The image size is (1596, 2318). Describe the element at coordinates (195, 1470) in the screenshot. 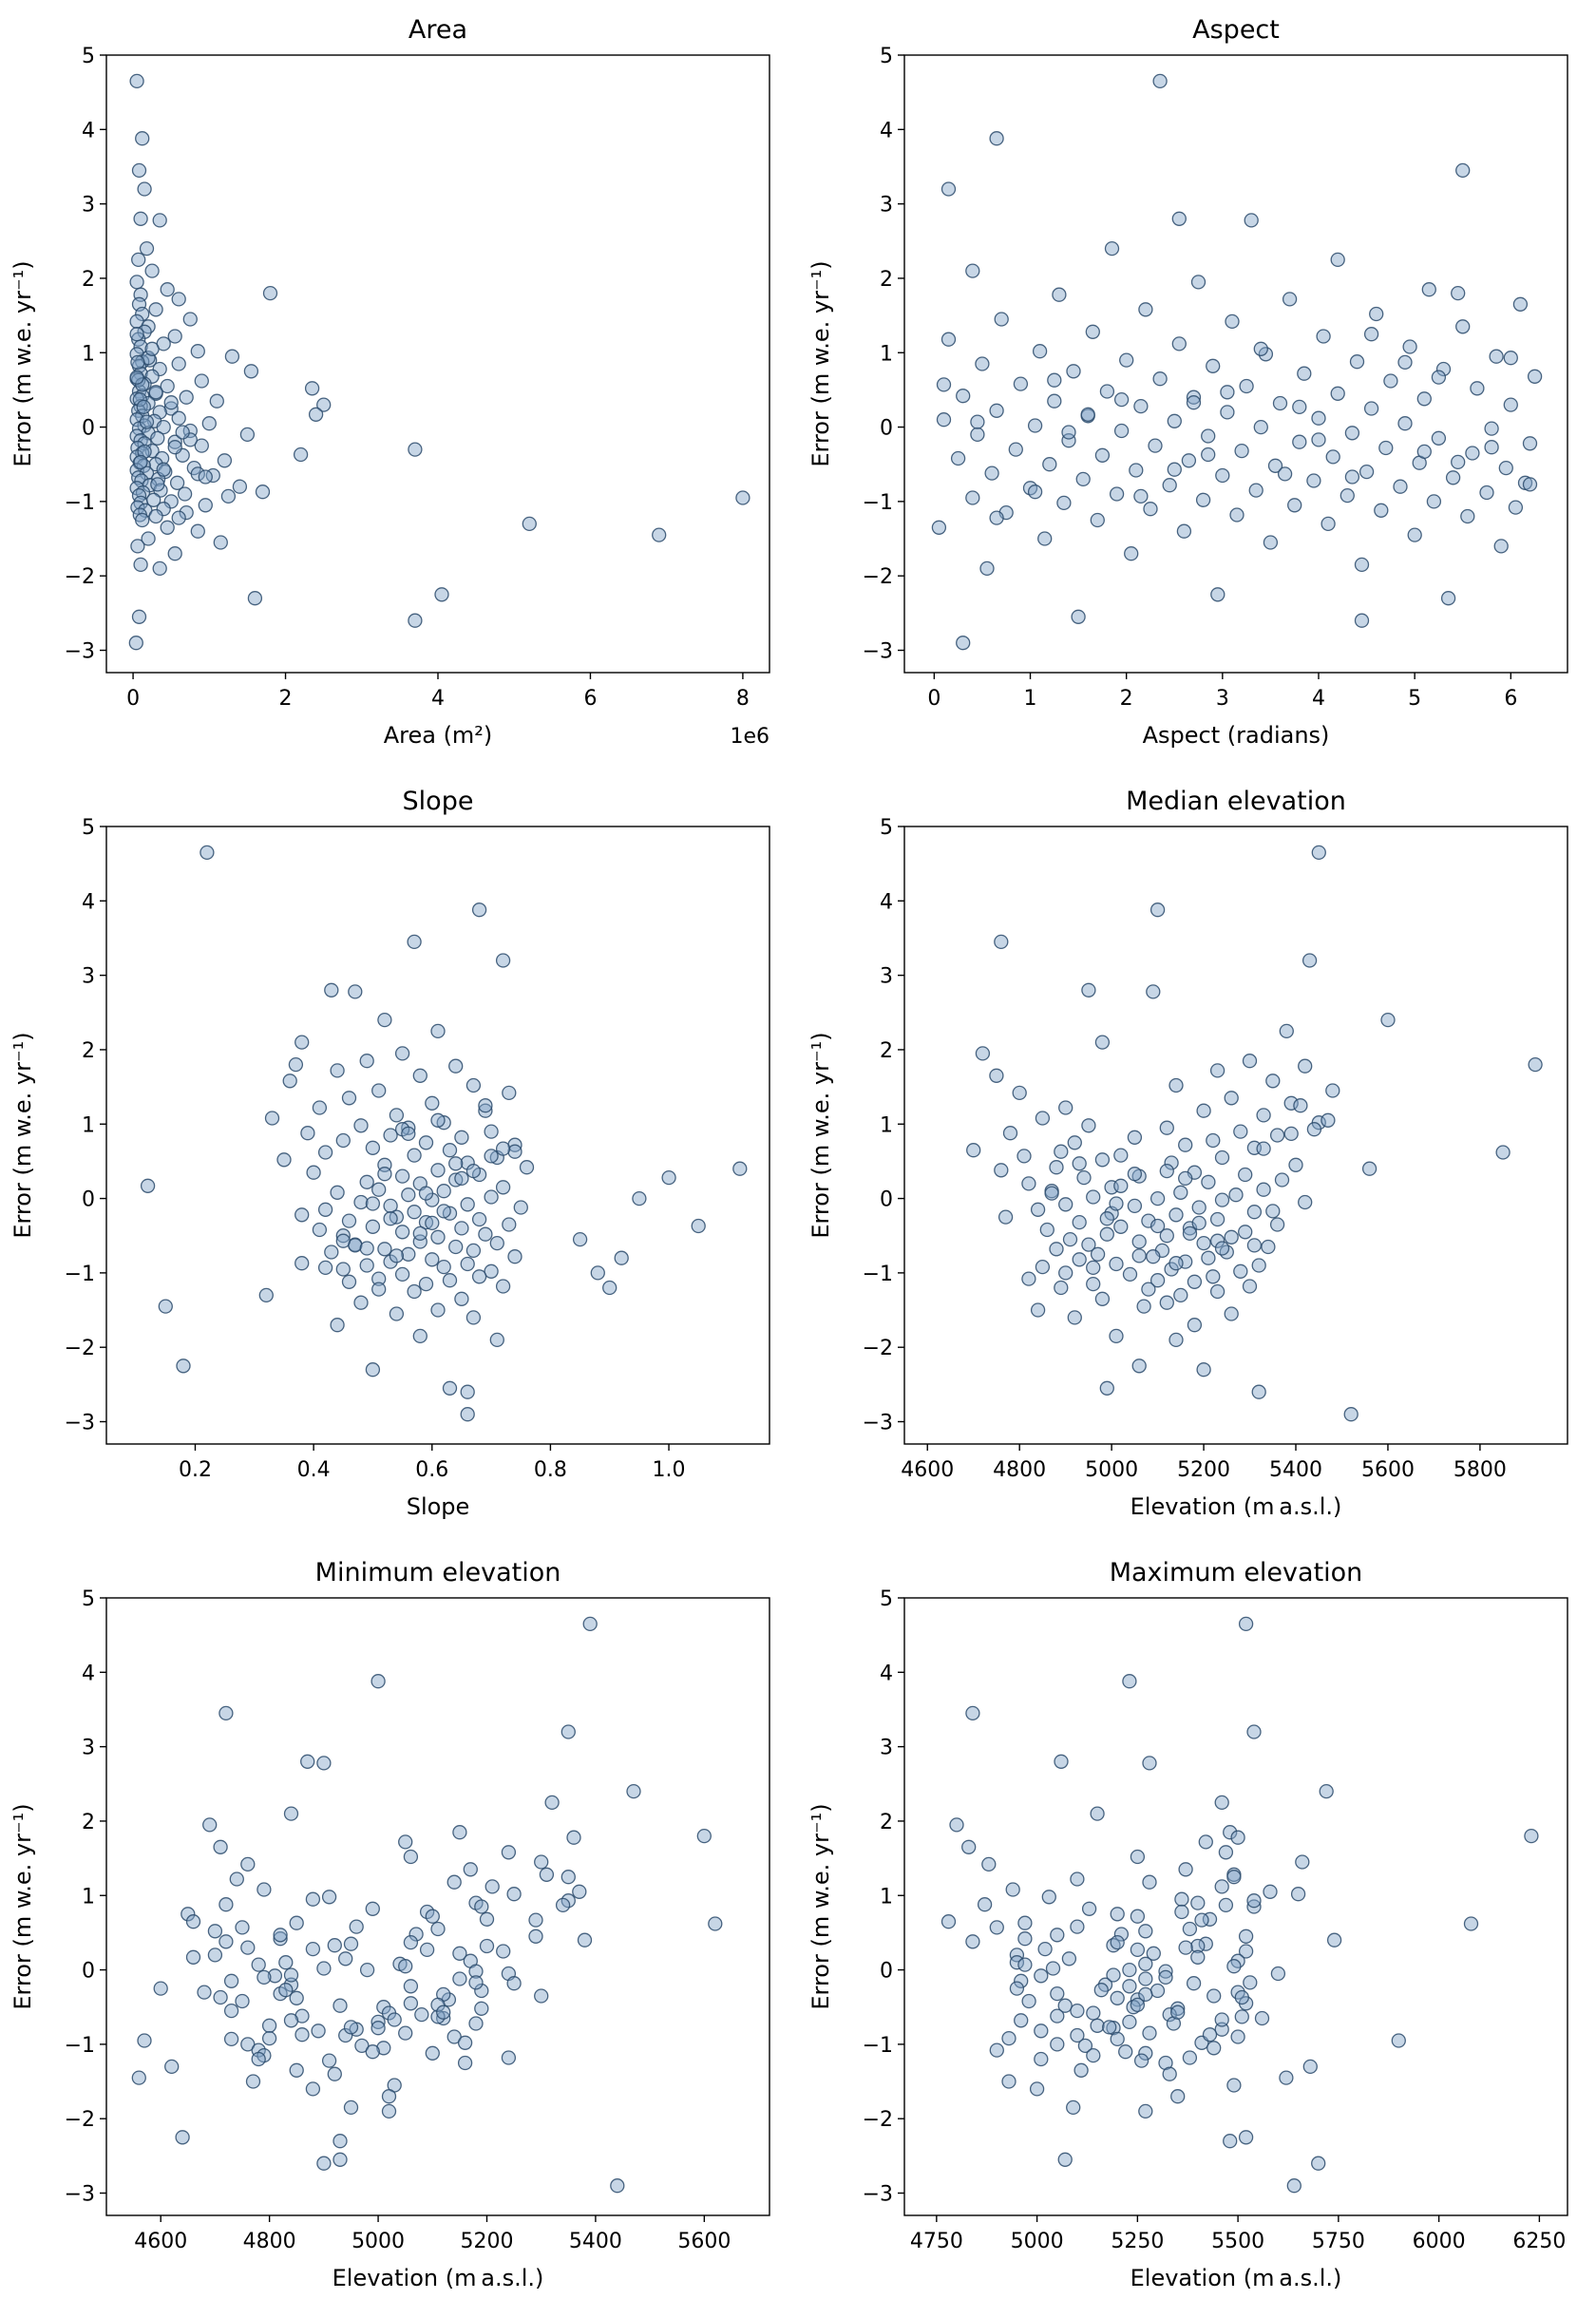

I see `x-tick-label: 0.2` at that location.